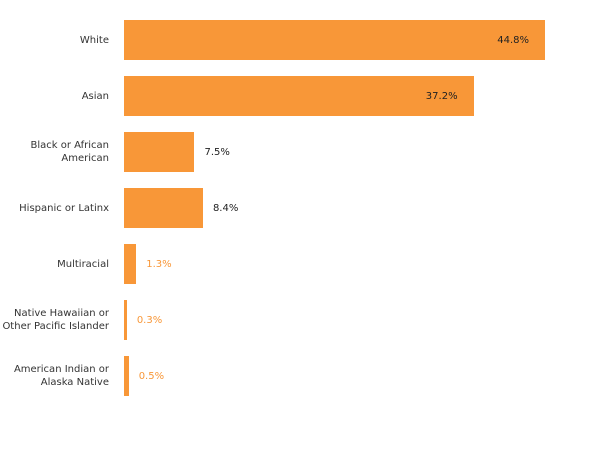  Describe the element at coordinates (83, 264) in the screenshot. I see `category-label: Multiracial` at that location.